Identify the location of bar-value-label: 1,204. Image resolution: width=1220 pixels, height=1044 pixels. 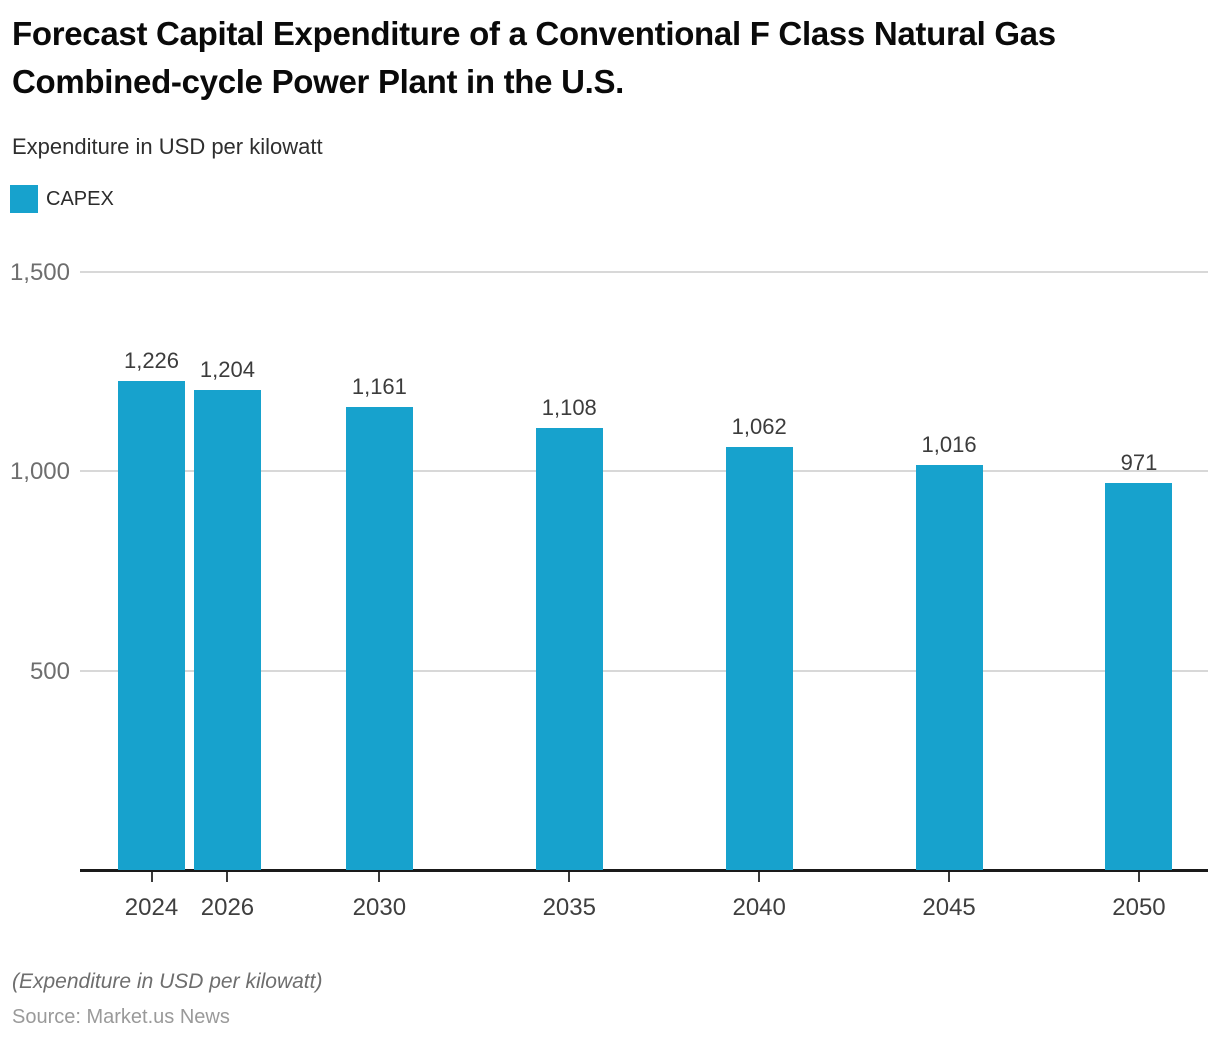
(227, 369).